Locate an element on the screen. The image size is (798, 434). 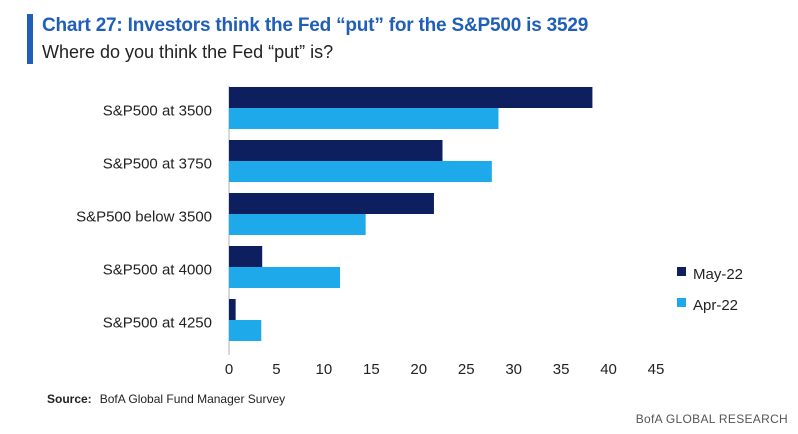
category-label-s-p500-at-4250: S&P500 at 4250 is located at coordinates (157, 322).